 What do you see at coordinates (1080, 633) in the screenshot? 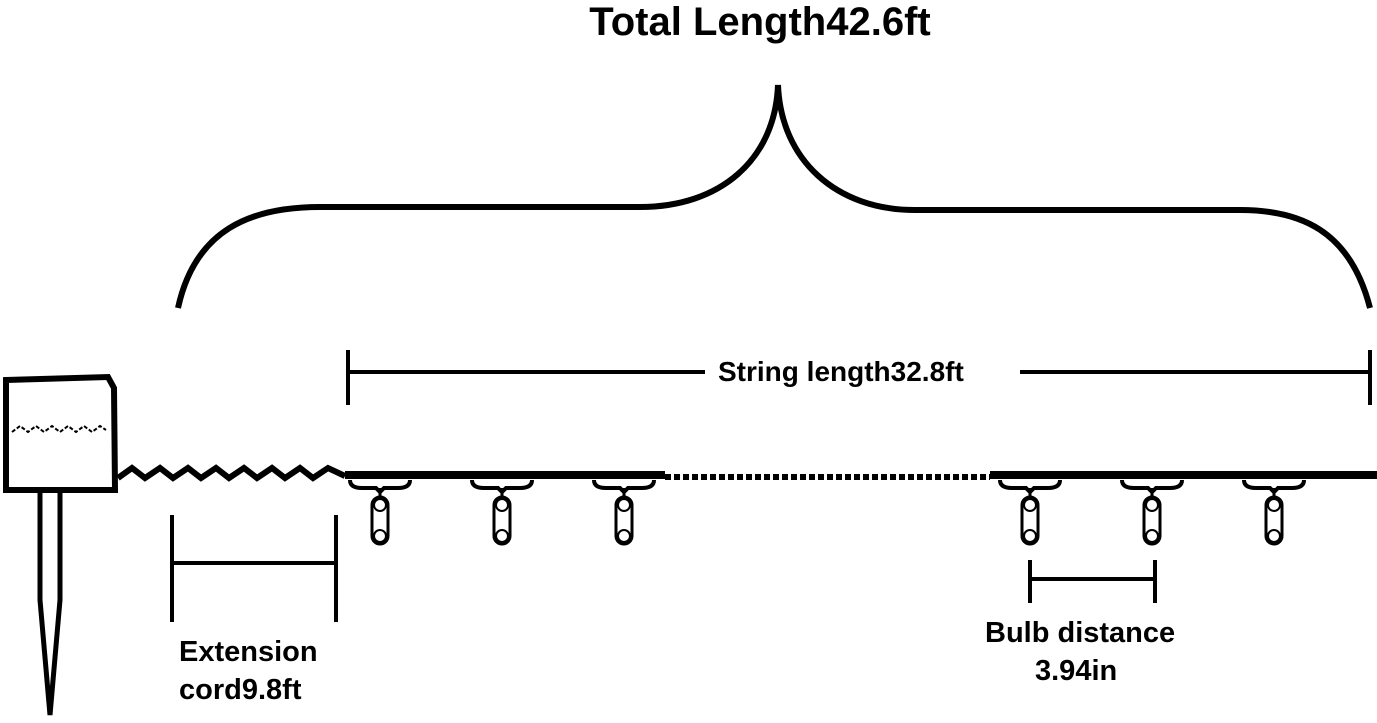
I see `bulb-distance-label-line1: Bulb distance` at bounding box center [1080, 633].